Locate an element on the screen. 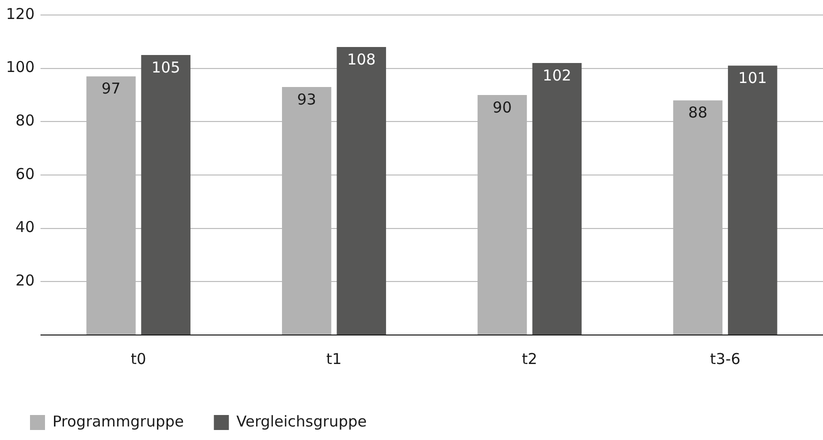 The height and width of the screenshot is (440, 823). x-tick-label: t1 is located at coordinates (334, 359).